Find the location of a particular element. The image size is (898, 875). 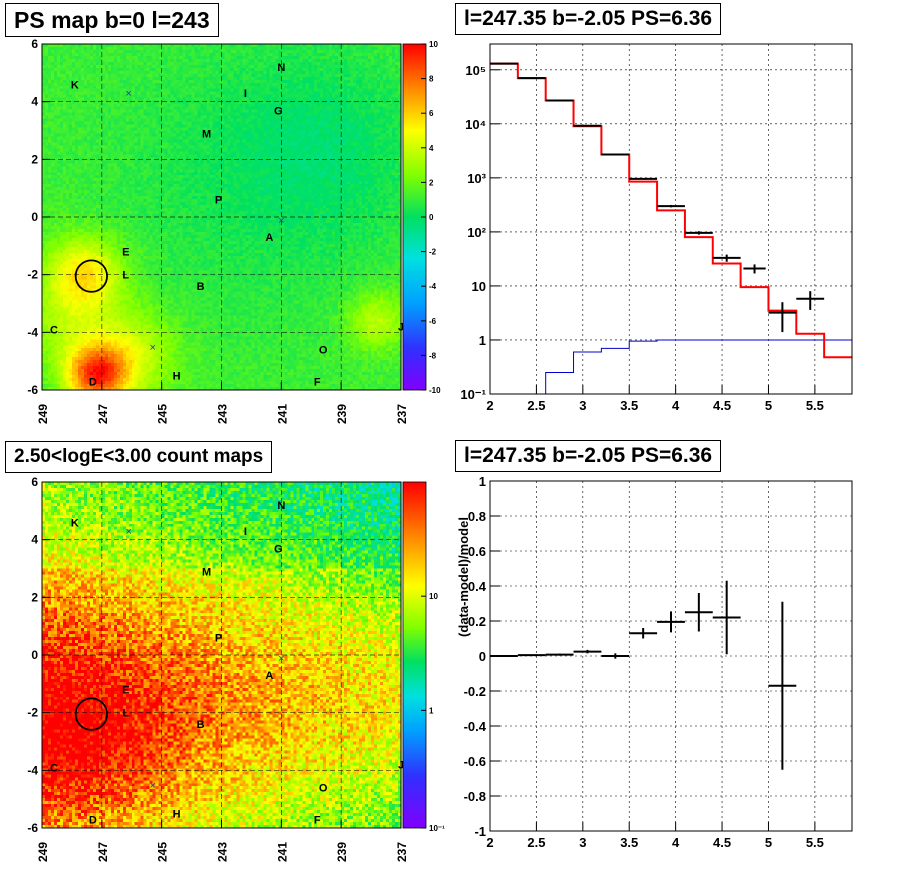

count-map-source-label: L is located at coordinates (125, 714).